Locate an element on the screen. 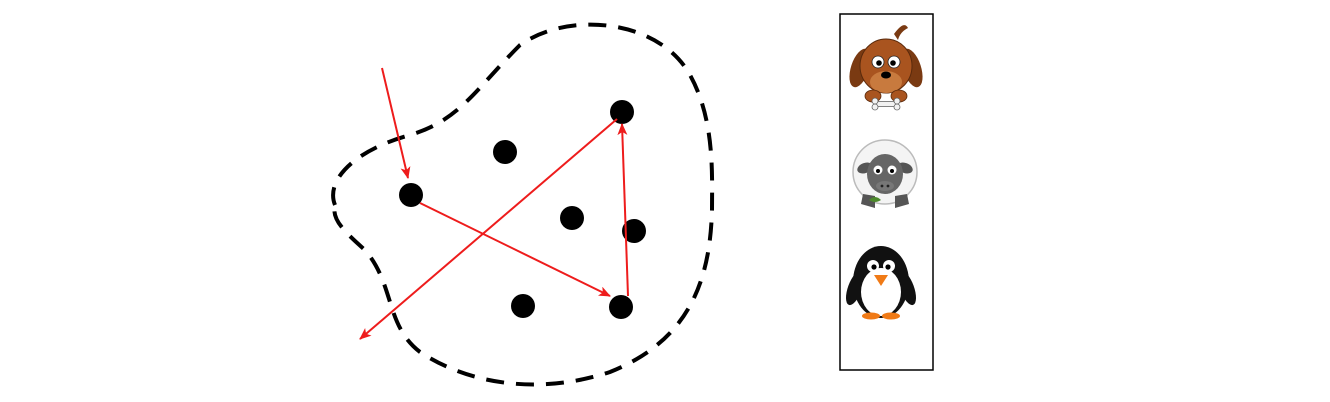 The width and height of the screenshot is (1330, 402). dots-group is located at coordinates (522, 209).